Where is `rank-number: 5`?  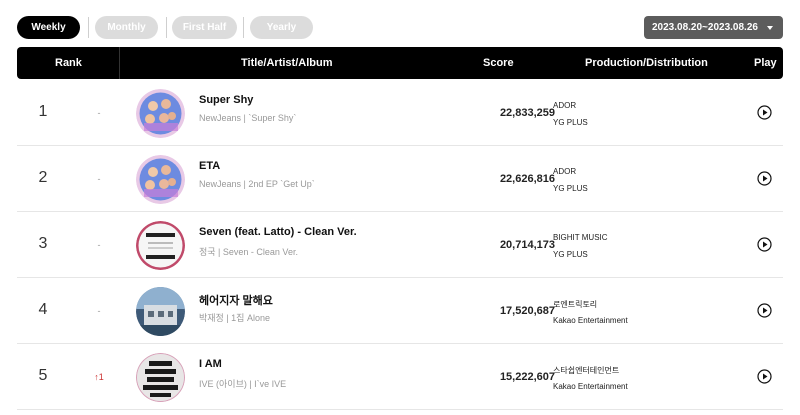
rank-number: 5 is located at coordinates (43, 375).